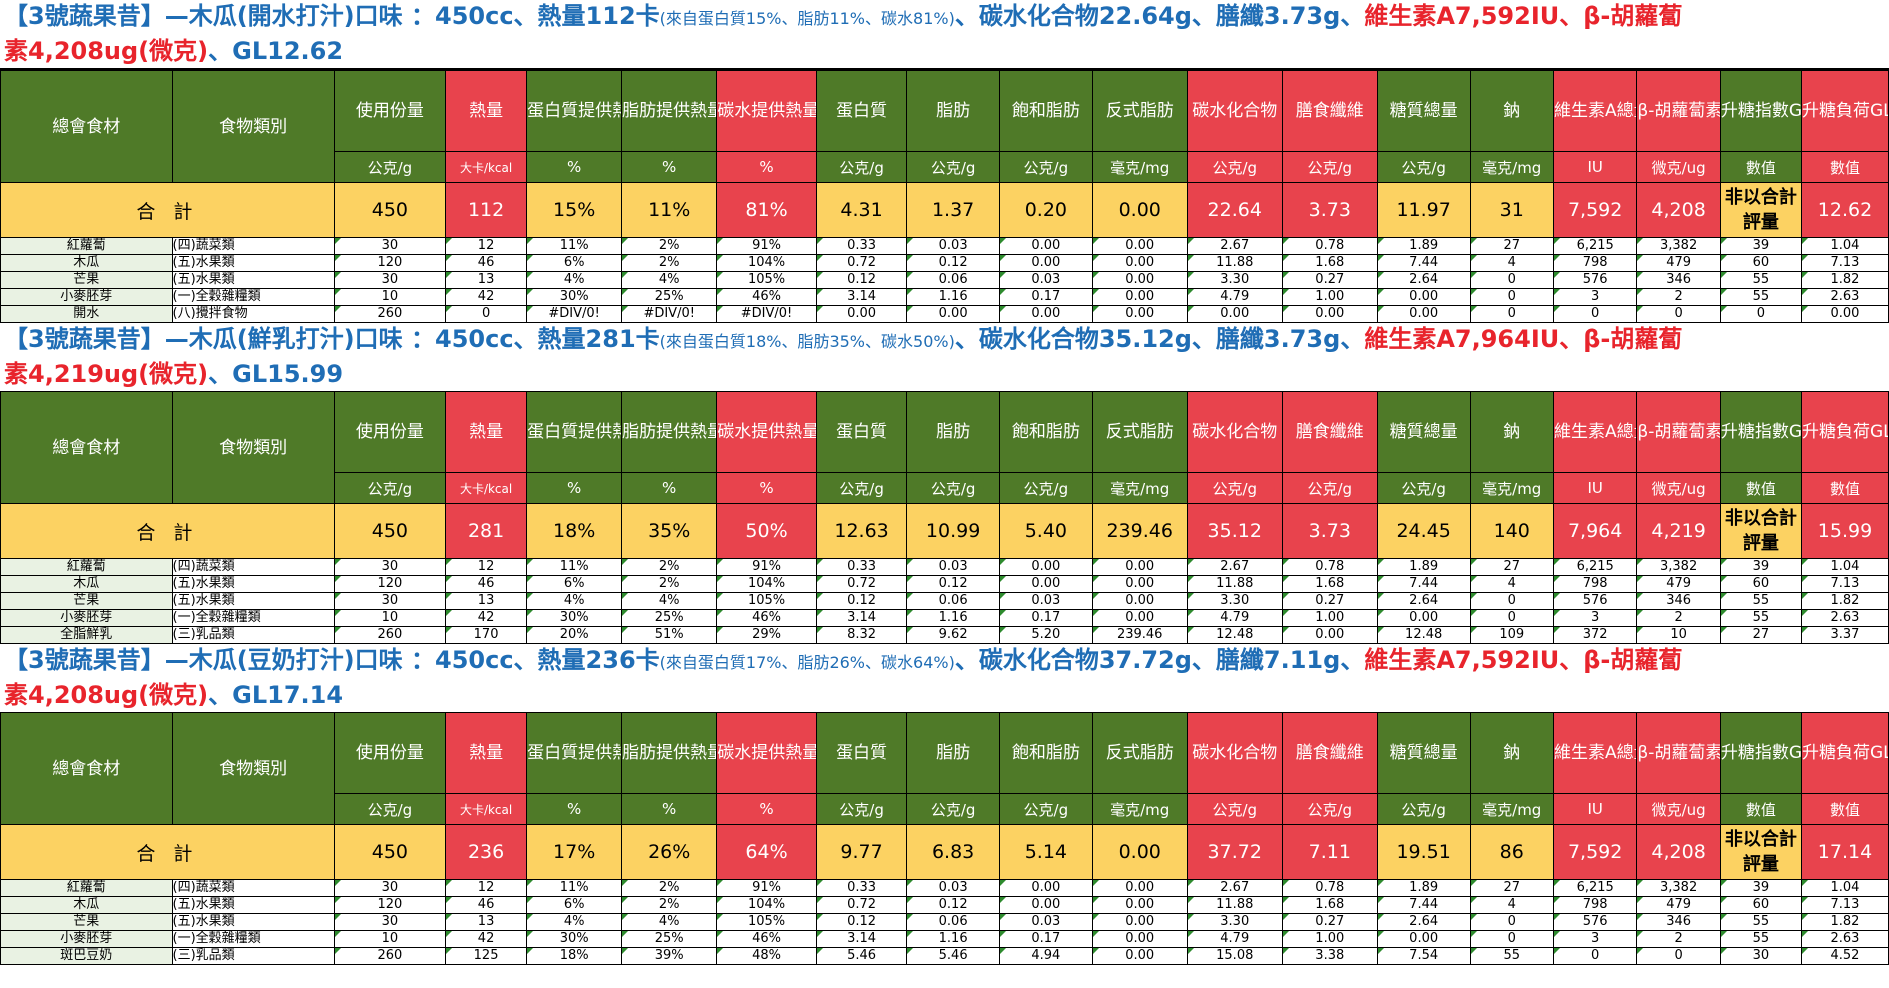 The height and width of the screenshot is (988, 1889). I want to click on total-cell: 22.64, so click(1234, 210).